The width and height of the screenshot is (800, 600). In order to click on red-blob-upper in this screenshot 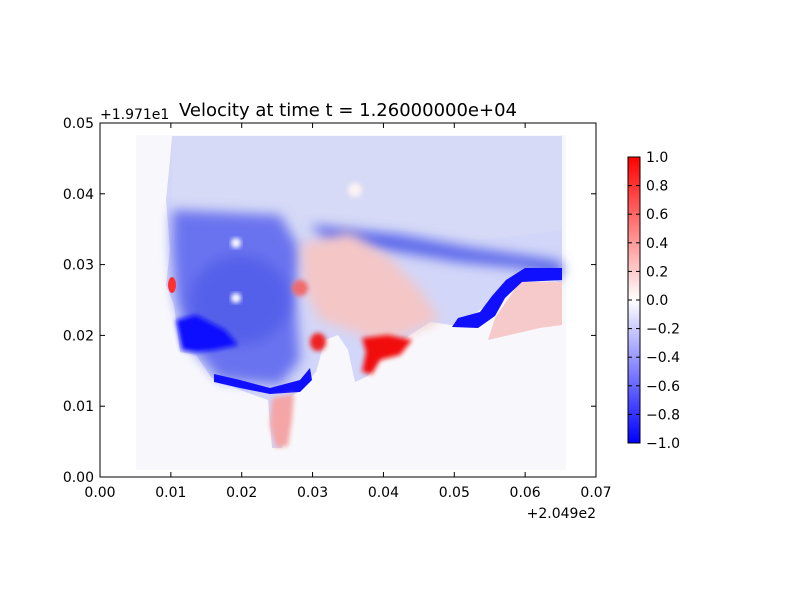, I will do `click(300, 288)`.